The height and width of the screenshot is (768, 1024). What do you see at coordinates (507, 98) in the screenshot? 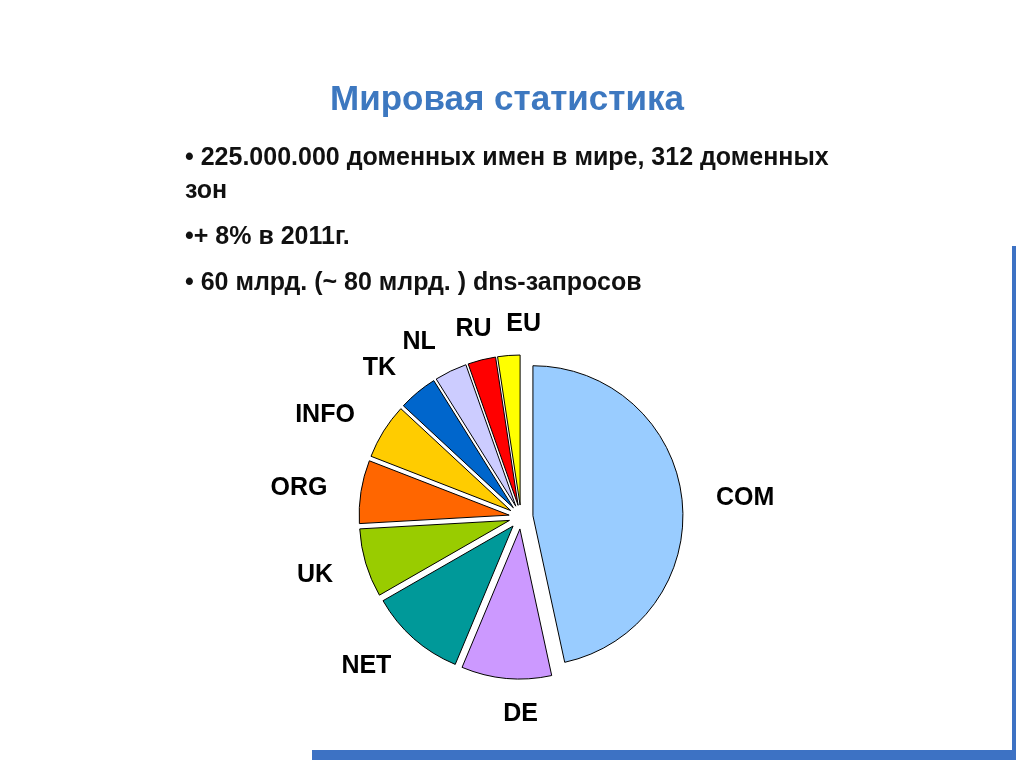
I see `chart-title: Мировая статистика` at bounding box center [507, 98].